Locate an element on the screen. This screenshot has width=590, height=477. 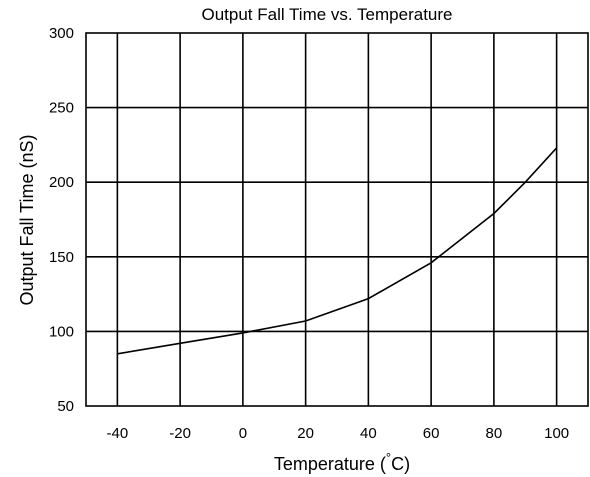
y-tick-label: 100 is located at coordinates (61, 331).